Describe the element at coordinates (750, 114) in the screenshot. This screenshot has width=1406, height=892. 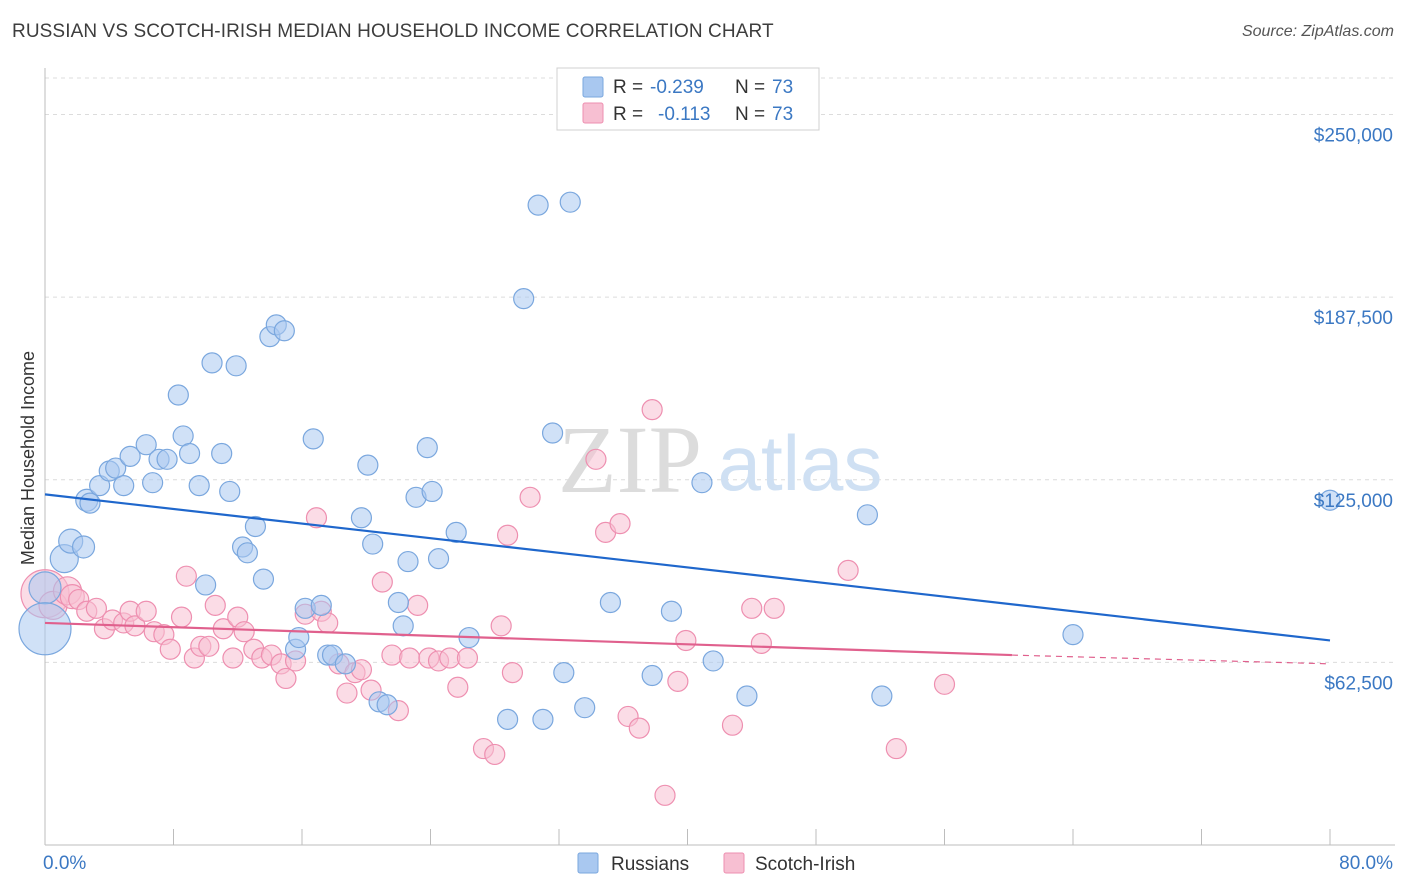
I see `legend-n-label-scotch-irish: N =` at that location.